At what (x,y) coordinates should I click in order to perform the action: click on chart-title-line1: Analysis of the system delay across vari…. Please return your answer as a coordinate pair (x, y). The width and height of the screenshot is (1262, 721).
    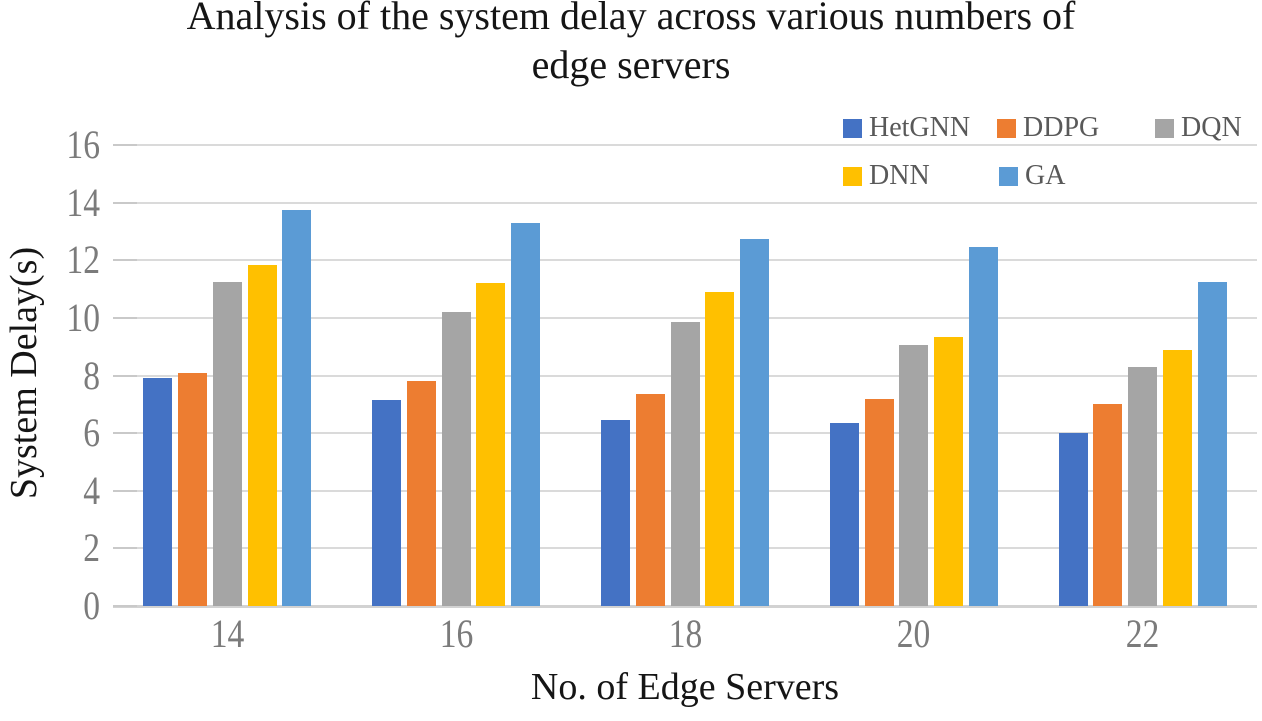
    Looking at the image, I should click on (631, 19).